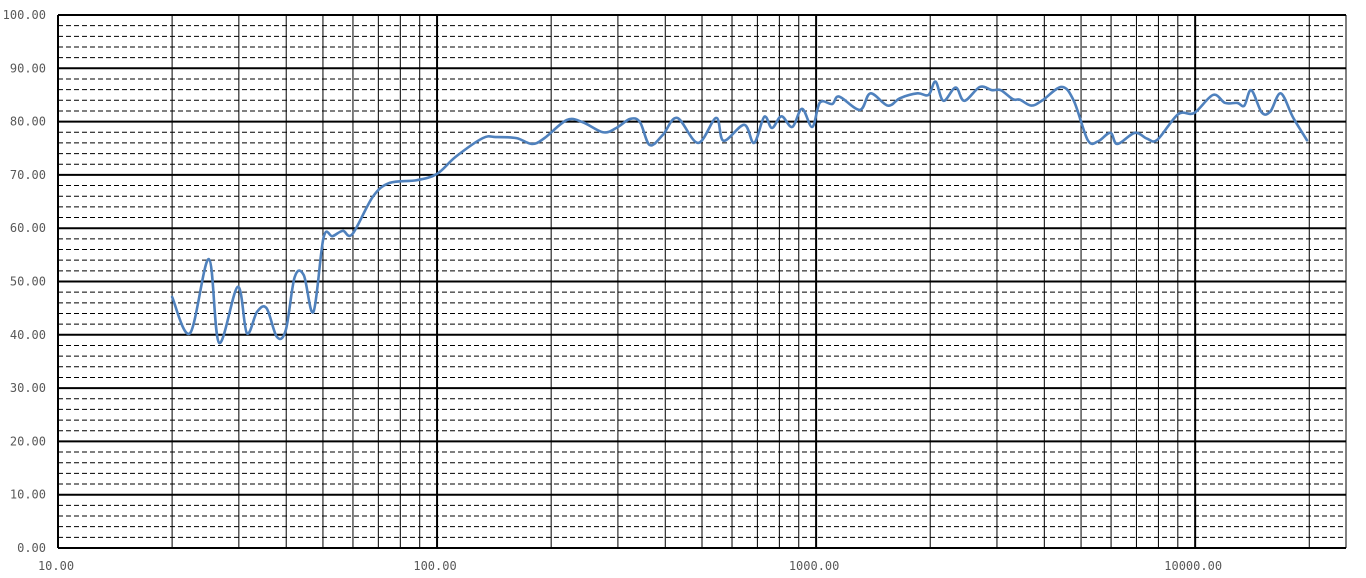 Image resolution: width=1366 pixels, height=578 pixels. What do you see at coordinates (28, 122) in the screenshot?
I see `y-tick-label: 80.00` at bounding box center [28, 122].